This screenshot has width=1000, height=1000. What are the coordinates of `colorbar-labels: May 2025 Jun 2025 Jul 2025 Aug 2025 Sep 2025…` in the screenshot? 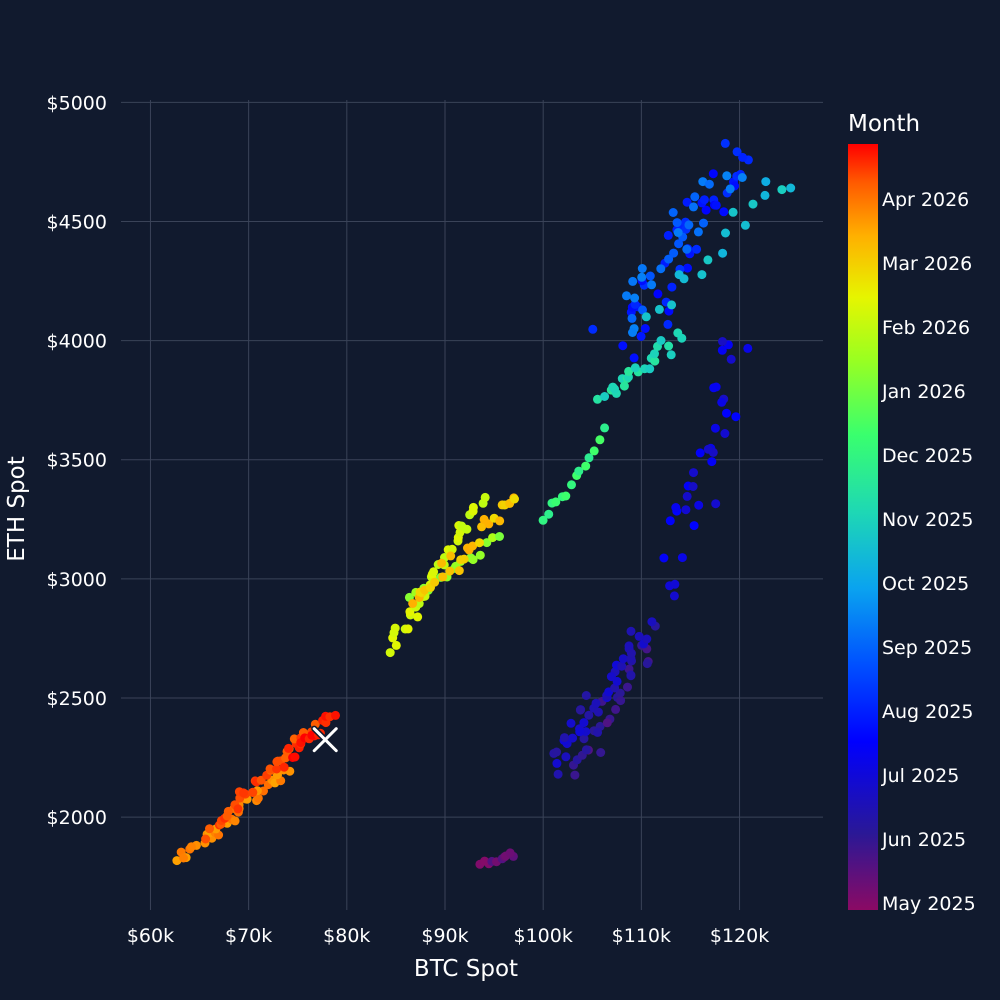 It's located at (928, 552).